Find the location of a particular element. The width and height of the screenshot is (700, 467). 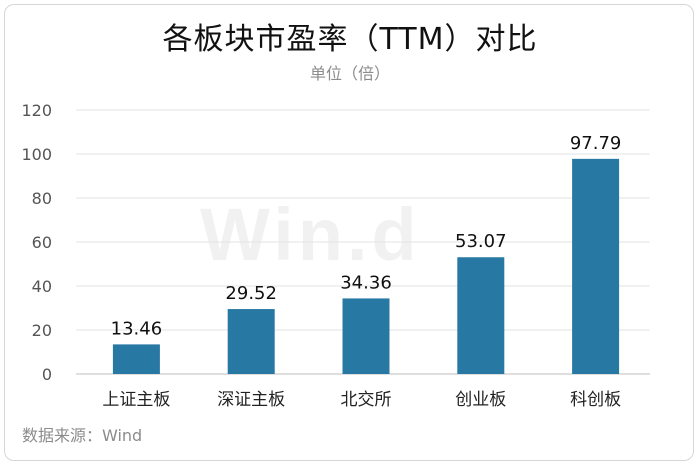

data-label: 97.79 is located at coordinates (596, 143).